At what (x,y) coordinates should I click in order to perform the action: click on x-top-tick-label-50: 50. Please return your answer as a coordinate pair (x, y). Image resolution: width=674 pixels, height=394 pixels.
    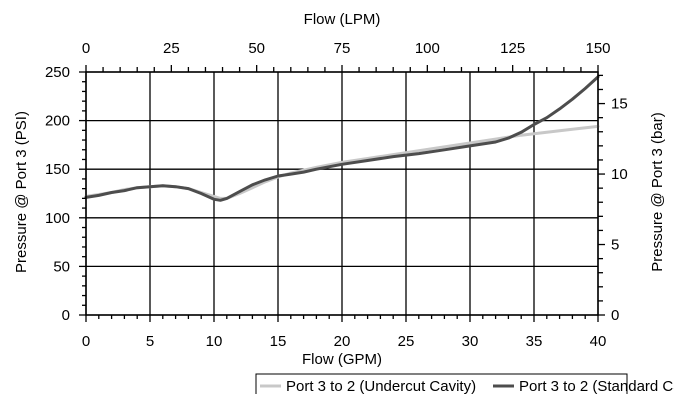
    Looking at the image, I should click on (256, 48).